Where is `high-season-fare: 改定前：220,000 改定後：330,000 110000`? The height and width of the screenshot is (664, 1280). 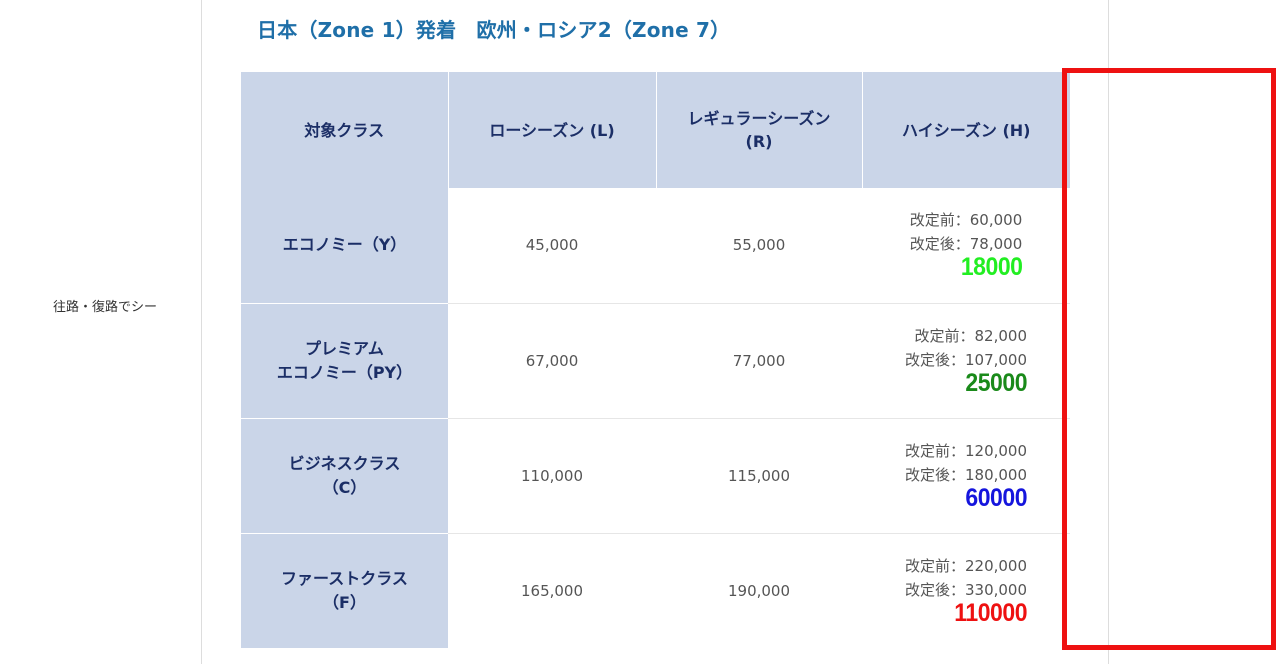
high-season-fare: 改定前：220,000 改定後：330,000 110000 is located at coordinates (966, 590).